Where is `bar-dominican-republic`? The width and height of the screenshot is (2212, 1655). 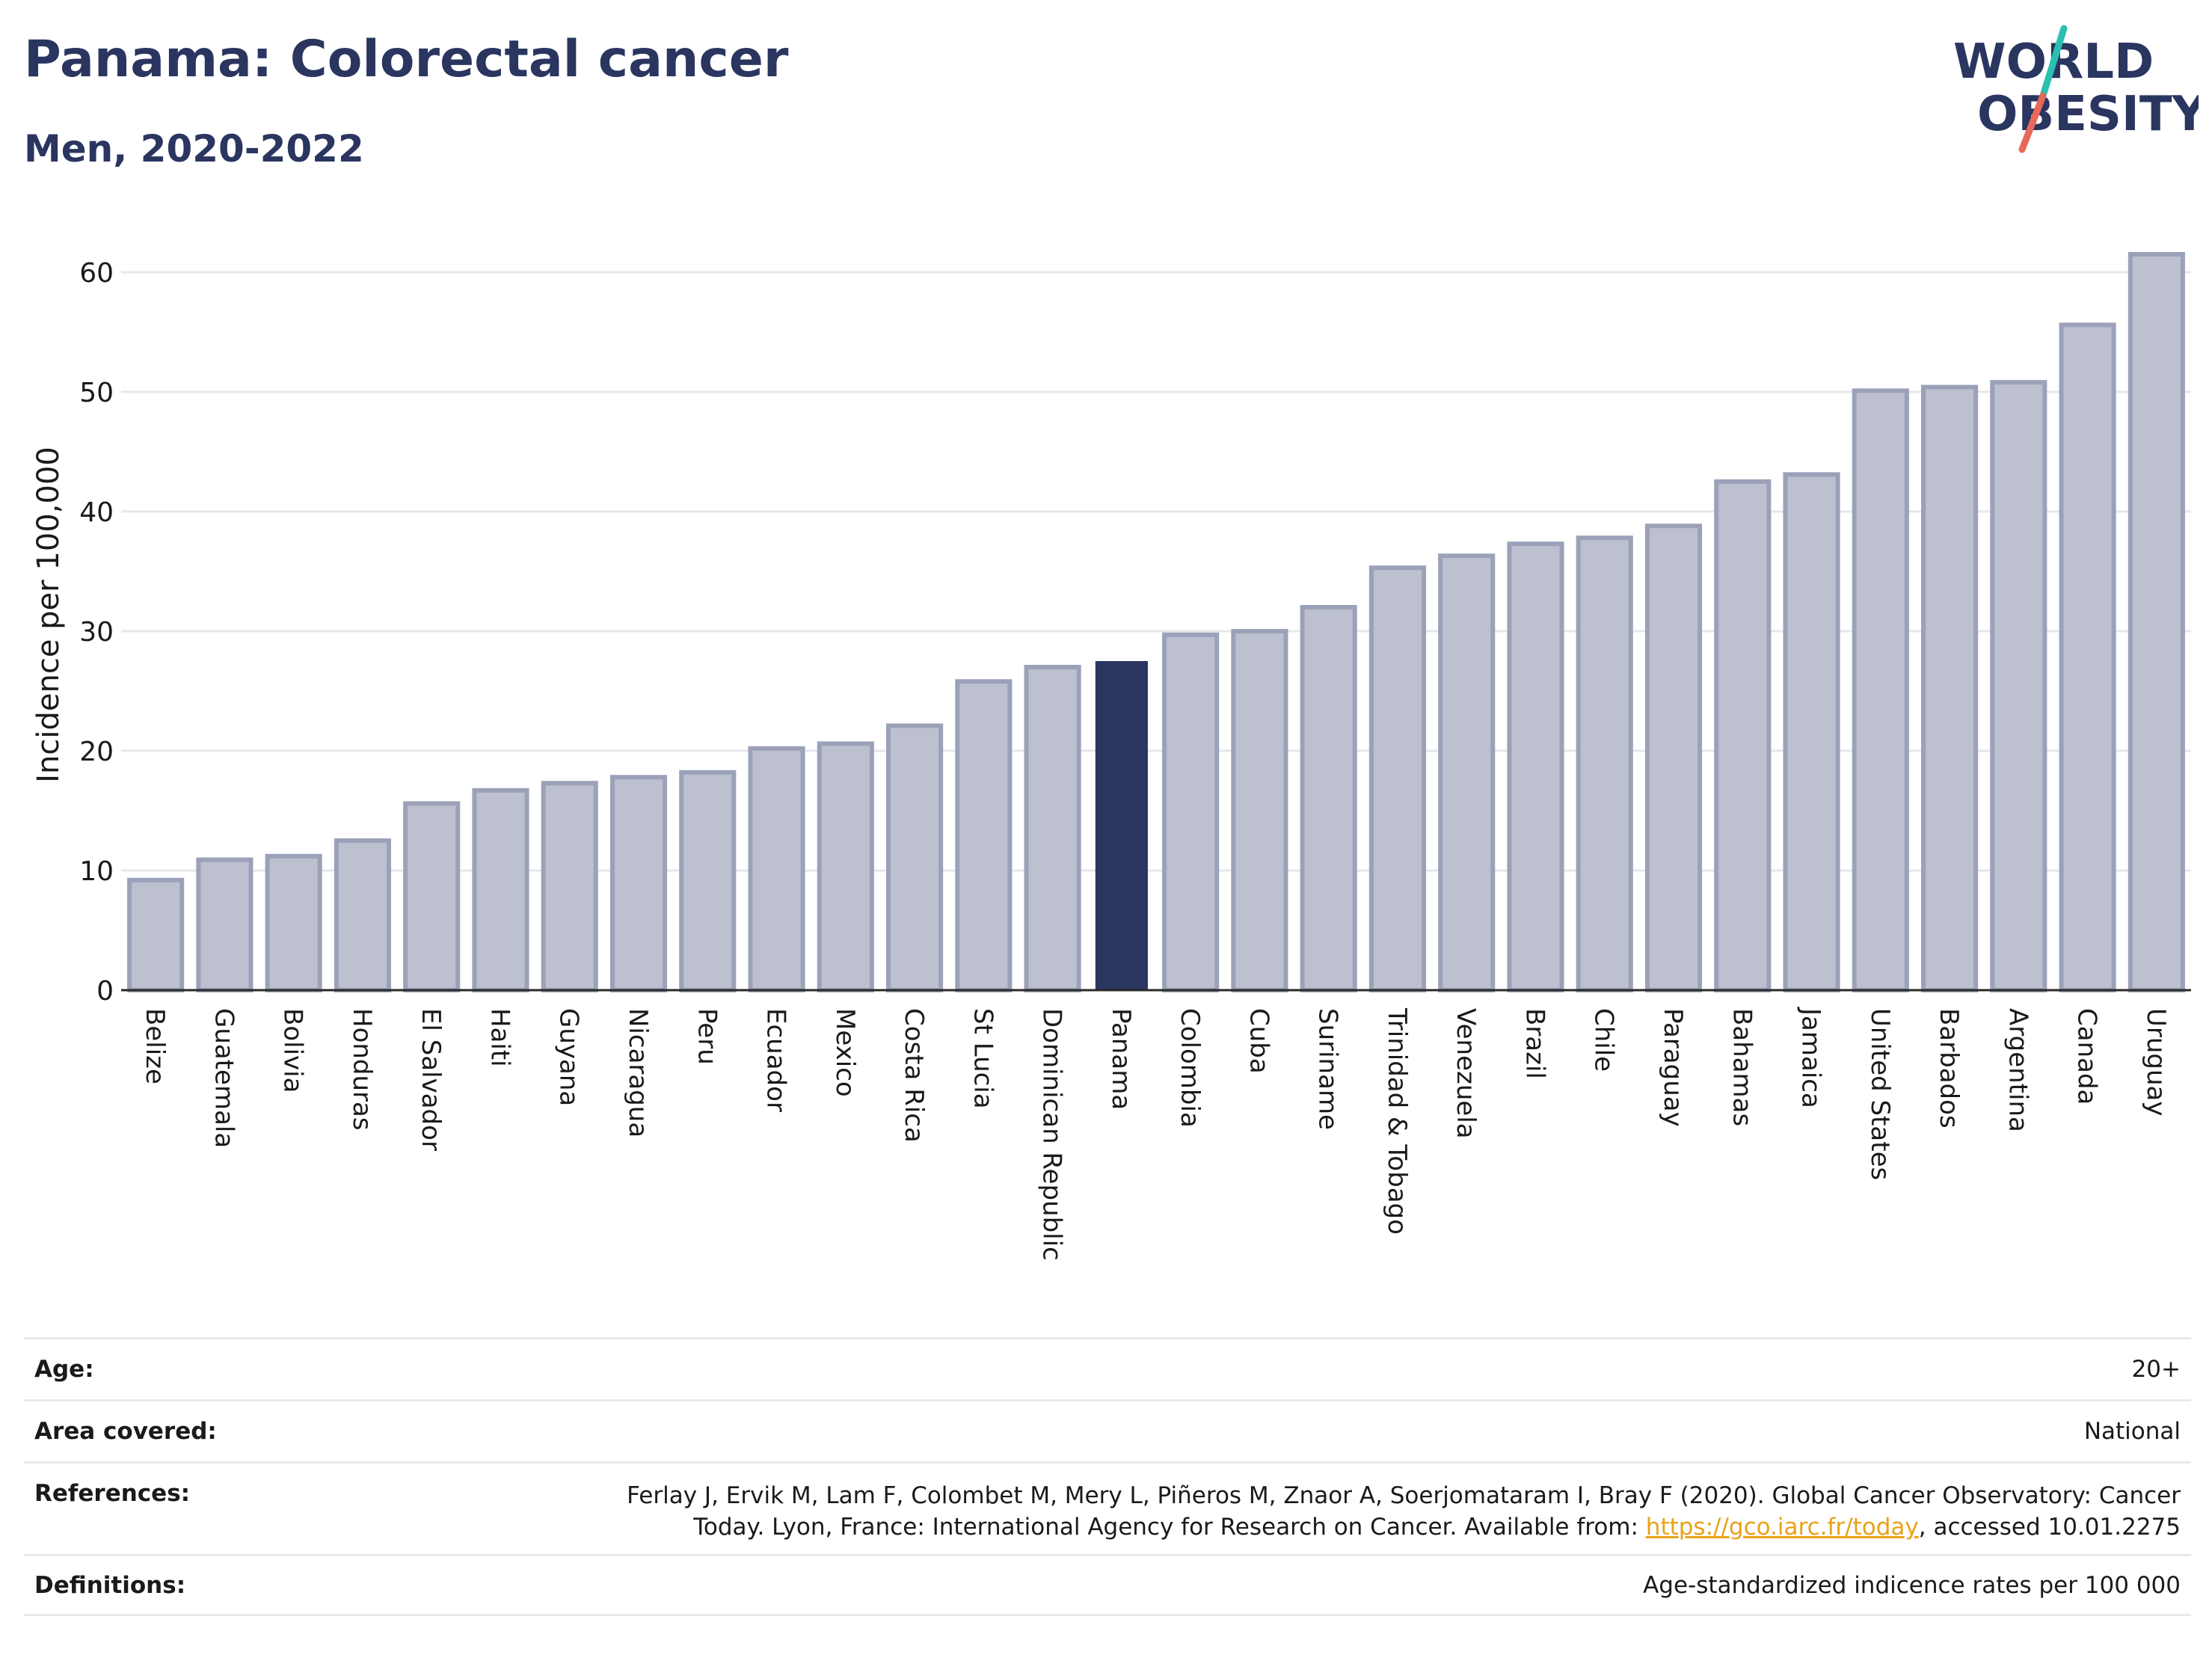
bar-dominican-republic is located at coordinates (1052, 828).